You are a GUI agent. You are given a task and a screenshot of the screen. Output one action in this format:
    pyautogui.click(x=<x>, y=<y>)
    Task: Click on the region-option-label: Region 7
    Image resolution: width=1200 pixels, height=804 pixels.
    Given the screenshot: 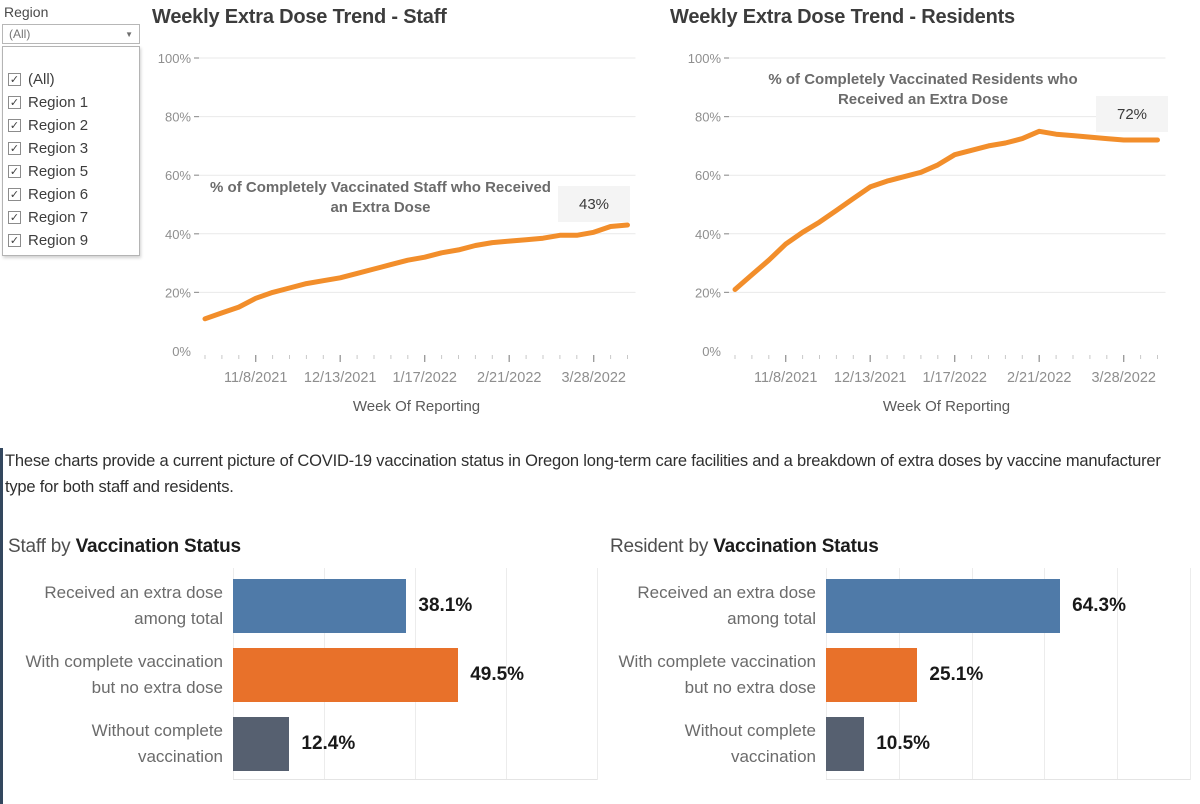 What is the action you would take?
    pyautogui.click(x=58, y=217)
    